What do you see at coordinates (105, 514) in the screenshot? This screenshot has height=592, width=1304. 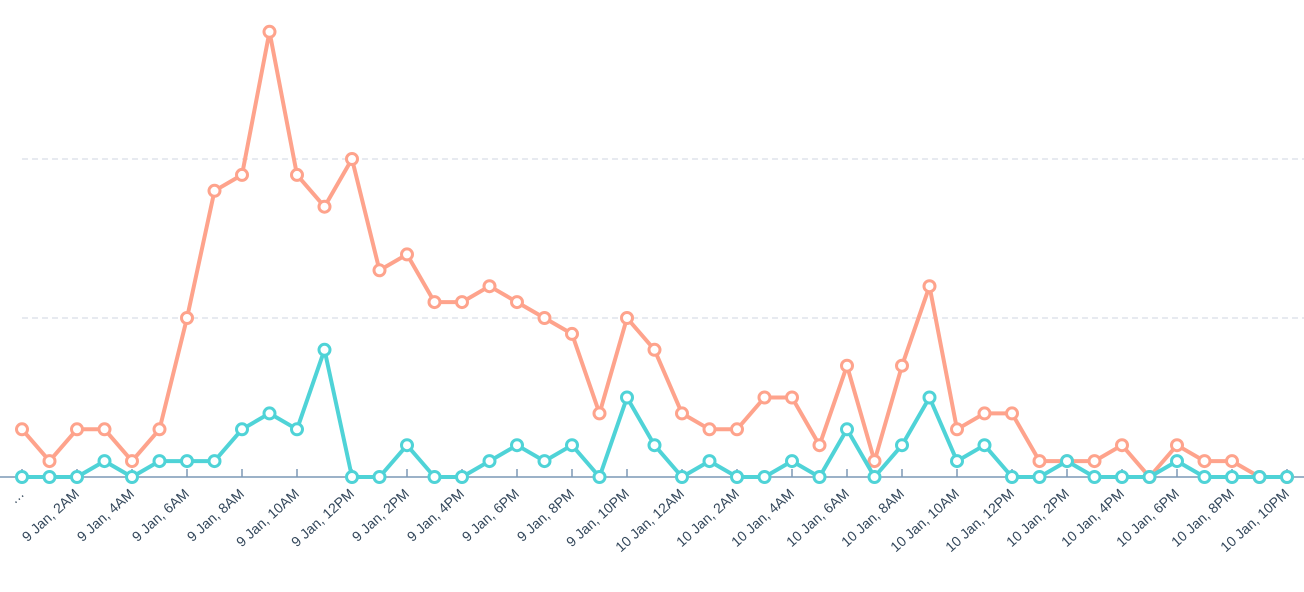 I see `x-tick-label: 9 Jan, 4AM` at bounding box center [105, 514].